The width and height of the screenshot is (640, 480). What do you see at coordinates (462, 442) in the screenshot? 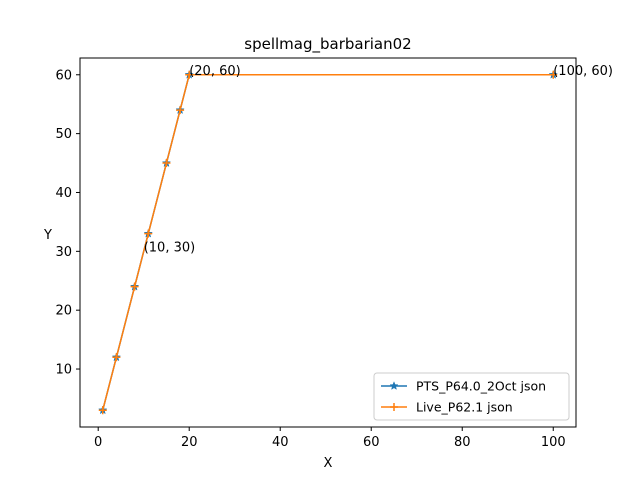
I see `x-tick-label: 80` at bounding box center [462, 442].